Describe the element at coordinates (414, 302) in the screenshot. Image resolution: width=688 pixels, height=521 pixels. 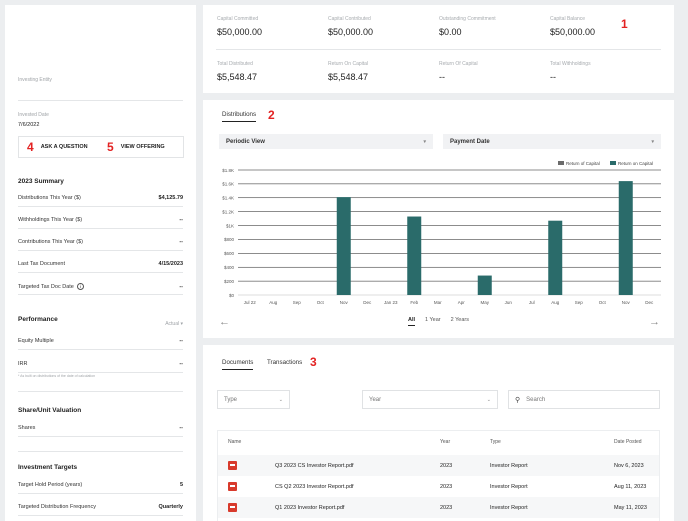
I see `x-tick-label: Feb` at that location.